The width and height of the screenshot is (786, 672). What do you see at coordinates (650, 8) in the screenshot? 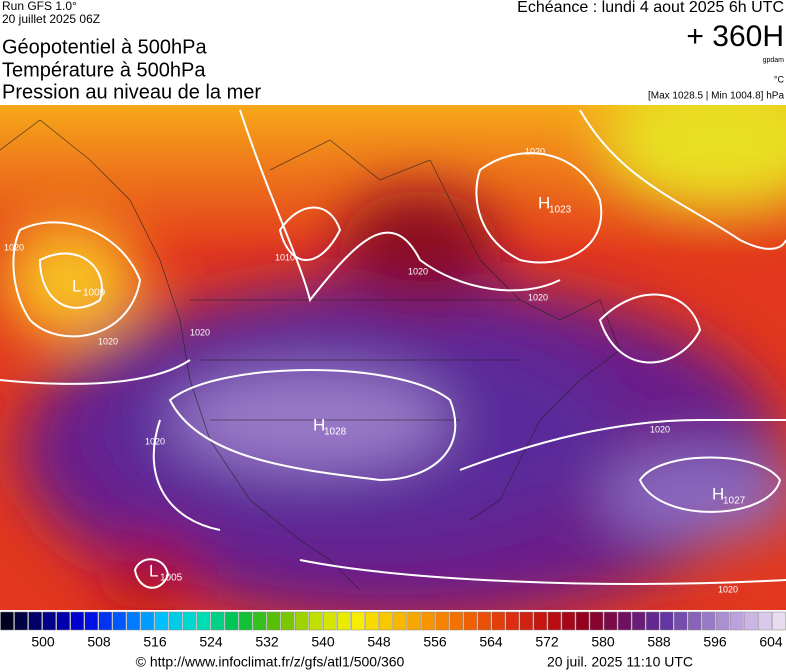
I see `valid-time: Echéance : lundi 4 aout 2025 6h UTC` at bounding box center [650, 8].